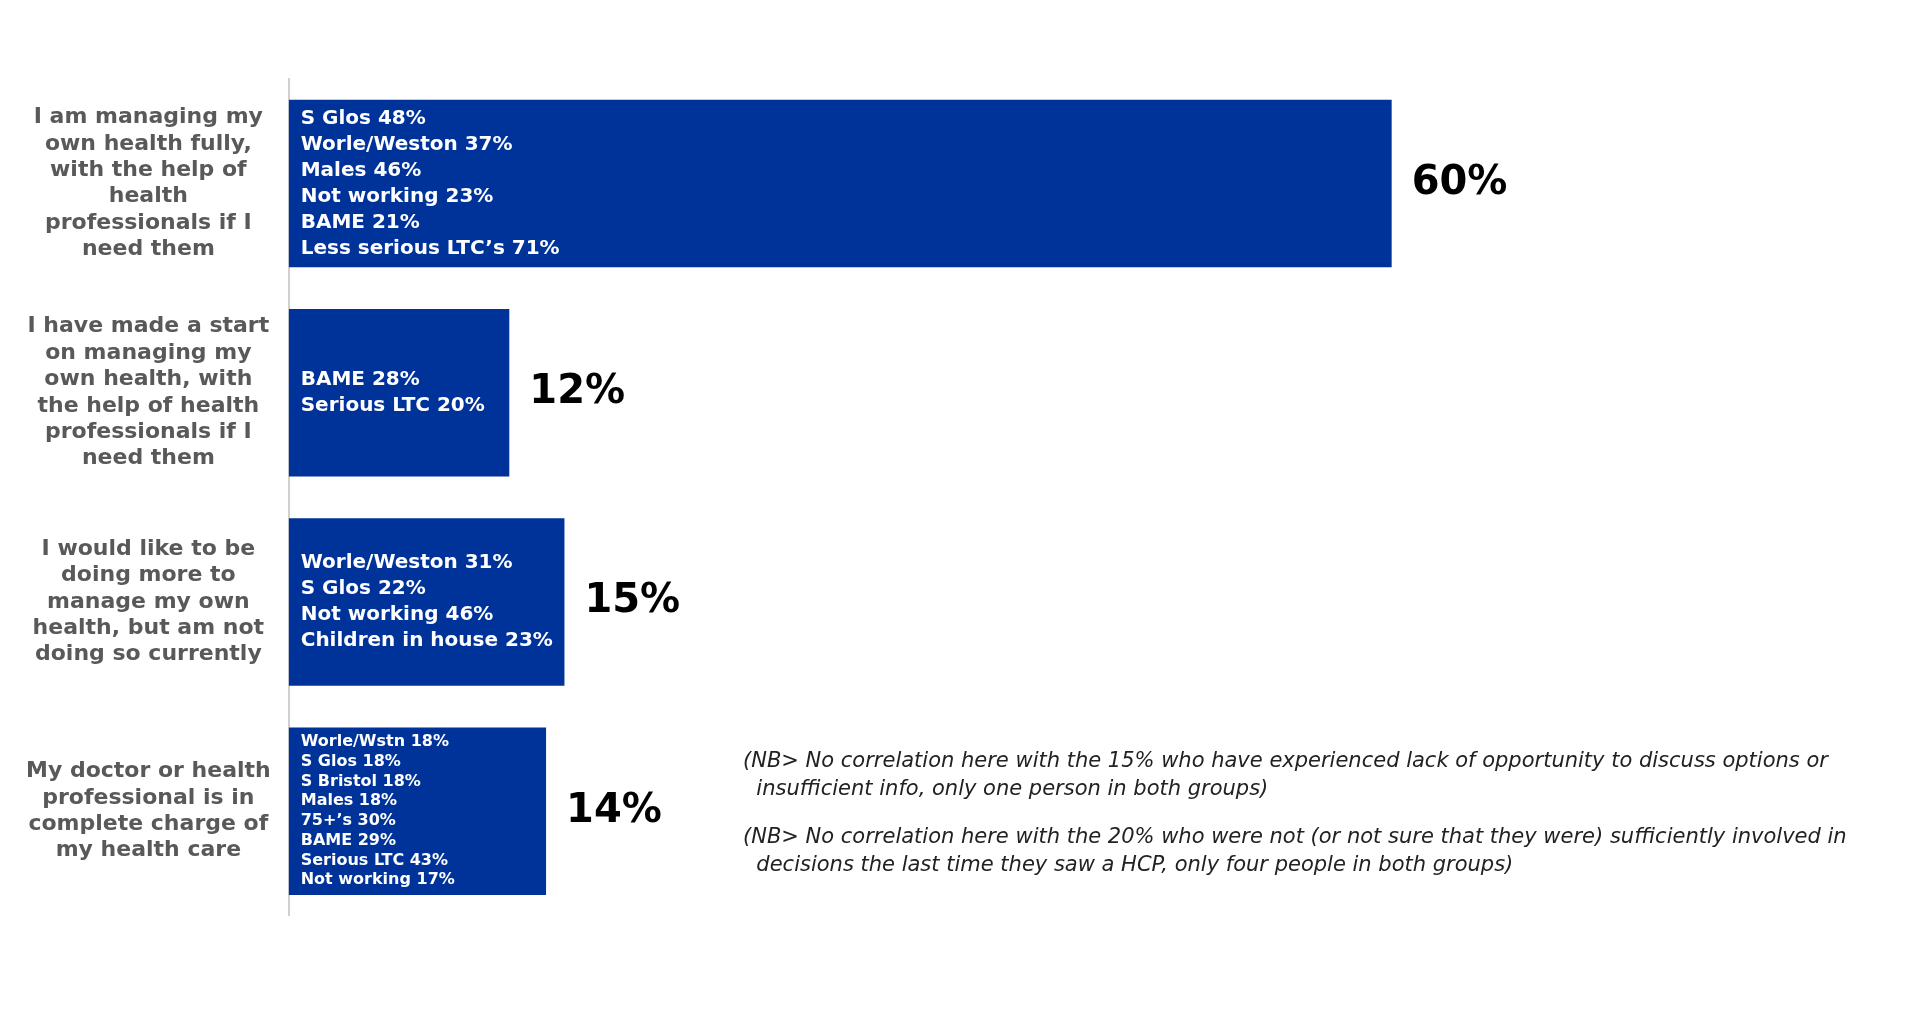 This screenshot has width=1916, height=1026. I want to click on annotation: S Glos 48% Worle/Weston 37% Males 46% Not working 23% BAME 21% Less serious LTC’s 71%, so click(430, 181).